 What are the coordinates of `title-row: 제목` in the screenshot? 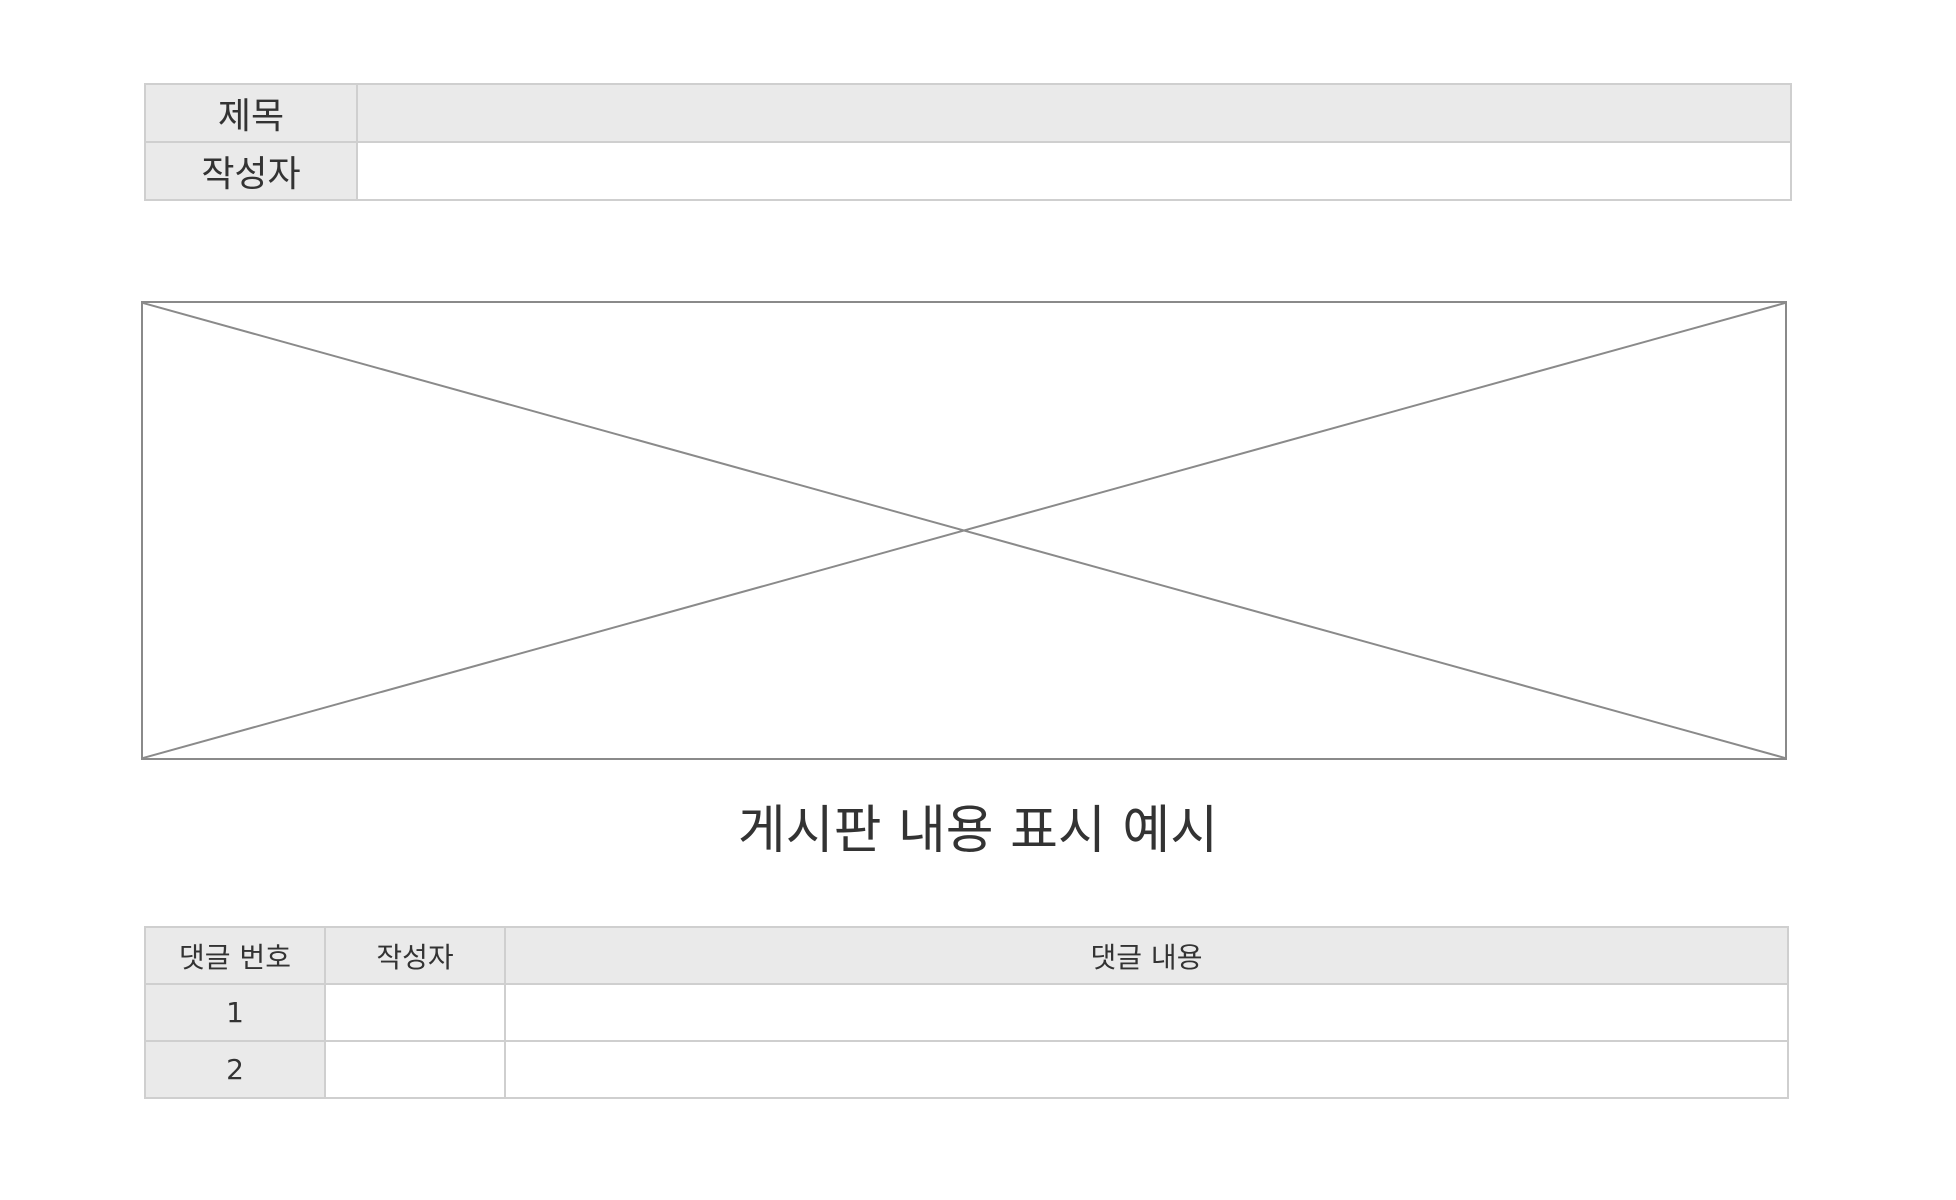 It's located at (968, 113).